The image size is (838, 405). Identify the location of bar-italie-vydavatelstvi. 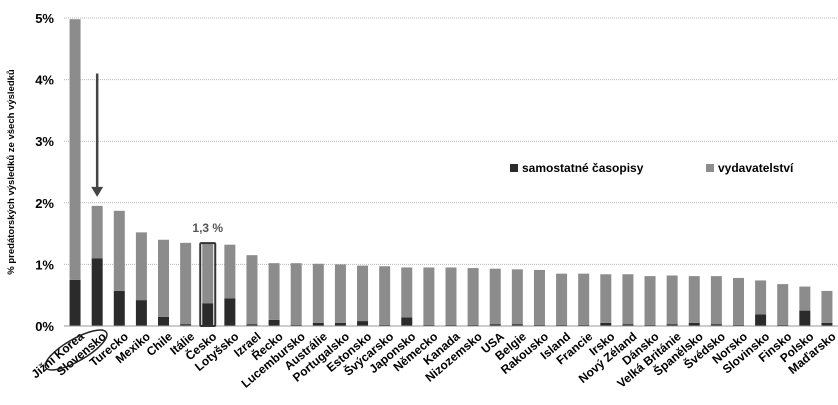
(186, 283).